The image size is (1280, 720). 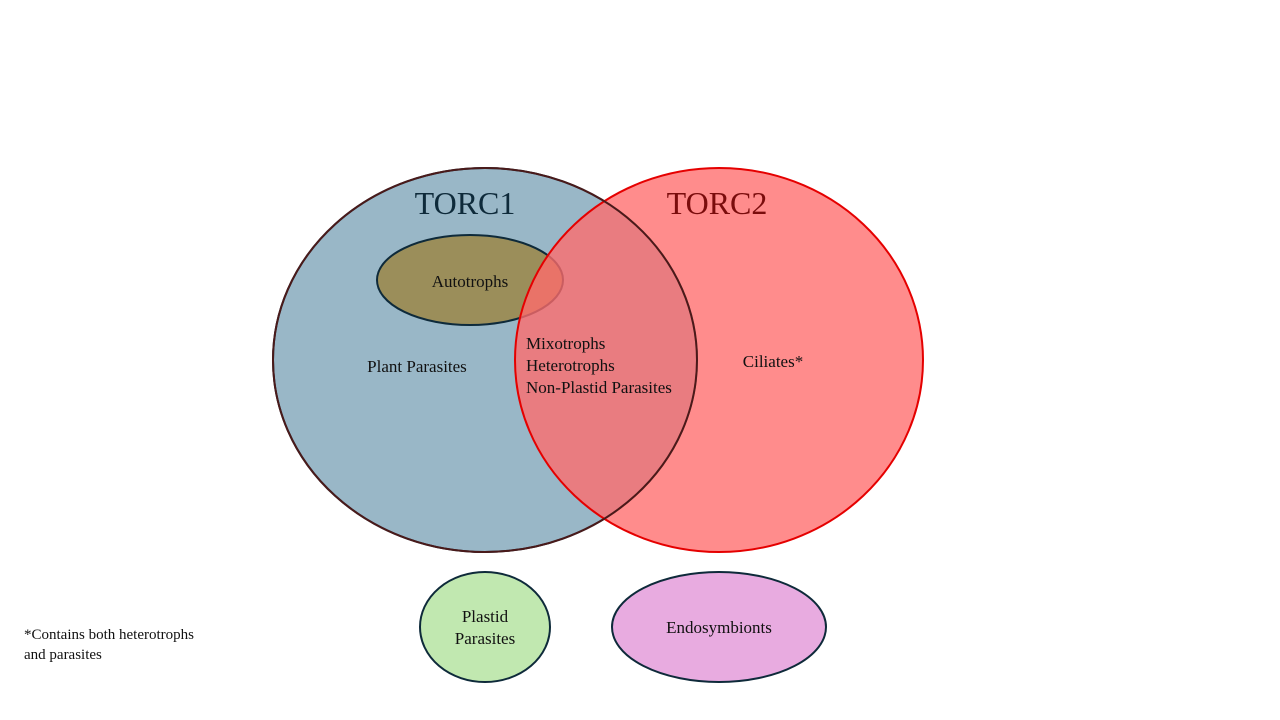 What do you see at coordinates (109, 635) in the screenshot?
I see `footnote-line1: *Contains both heterotrophs` at bounding box center [109, 635].